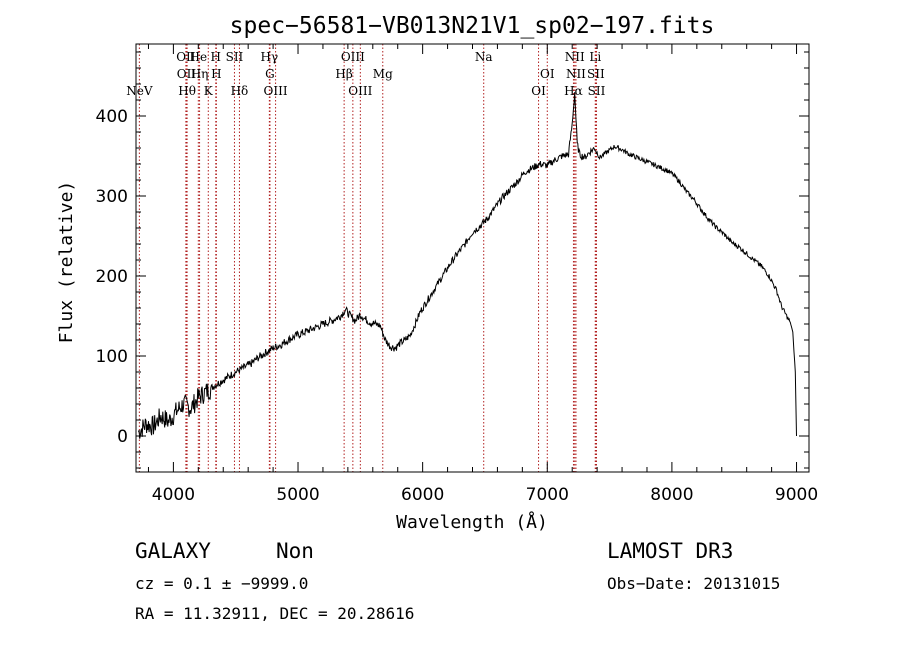 This screenshot has width=900, height=649. Describe the element at coordinates (670, 551) in the screenshot. I see `survey-name: LAMOST DR3` at that location.